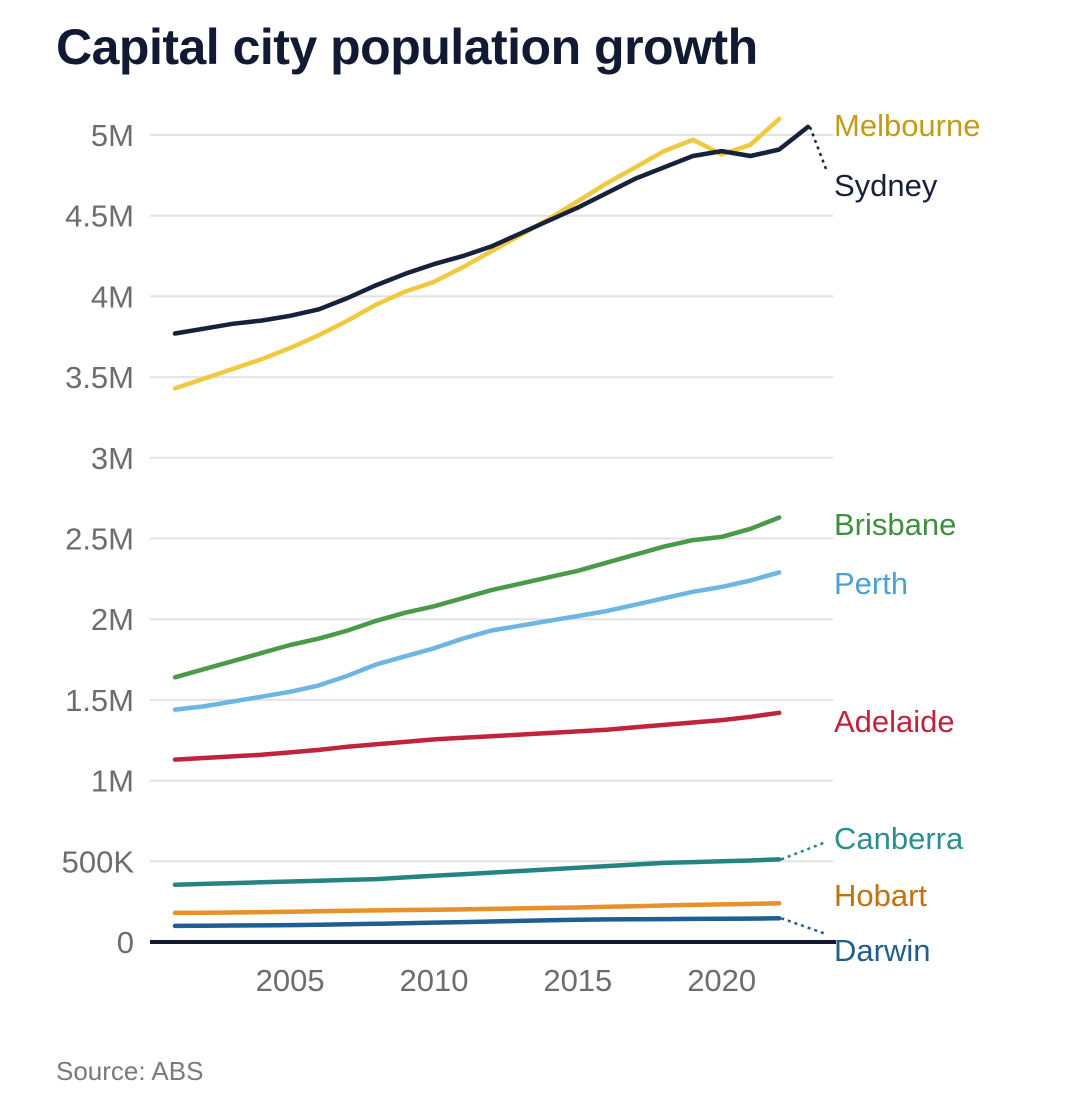 Image resolution: width=1080 pixels, height=1115 pixels. Describe the element at coordinates (886, 185) in the screenshot. I see `series-label-sydney: Sydney` at that location.